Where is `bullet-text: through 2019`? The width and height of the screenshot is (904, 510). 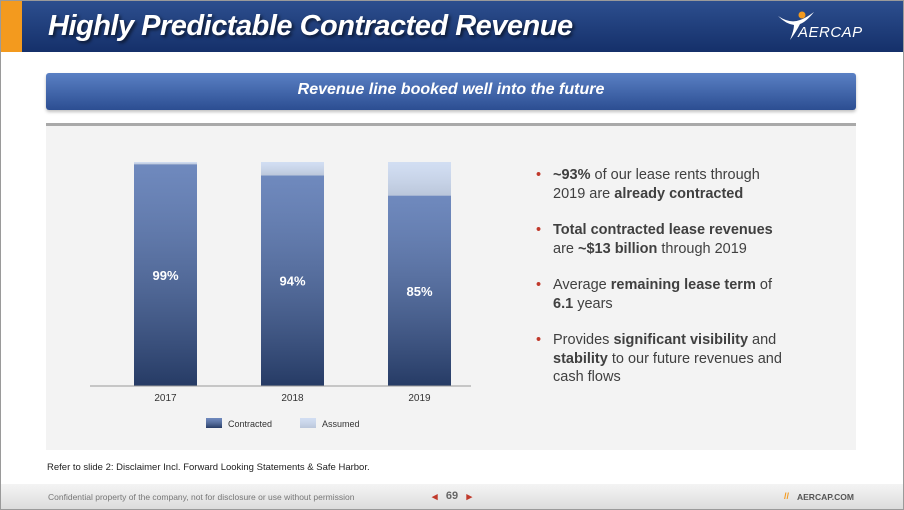
bullet-text: through 2019 is located at coordinates (702, 248).